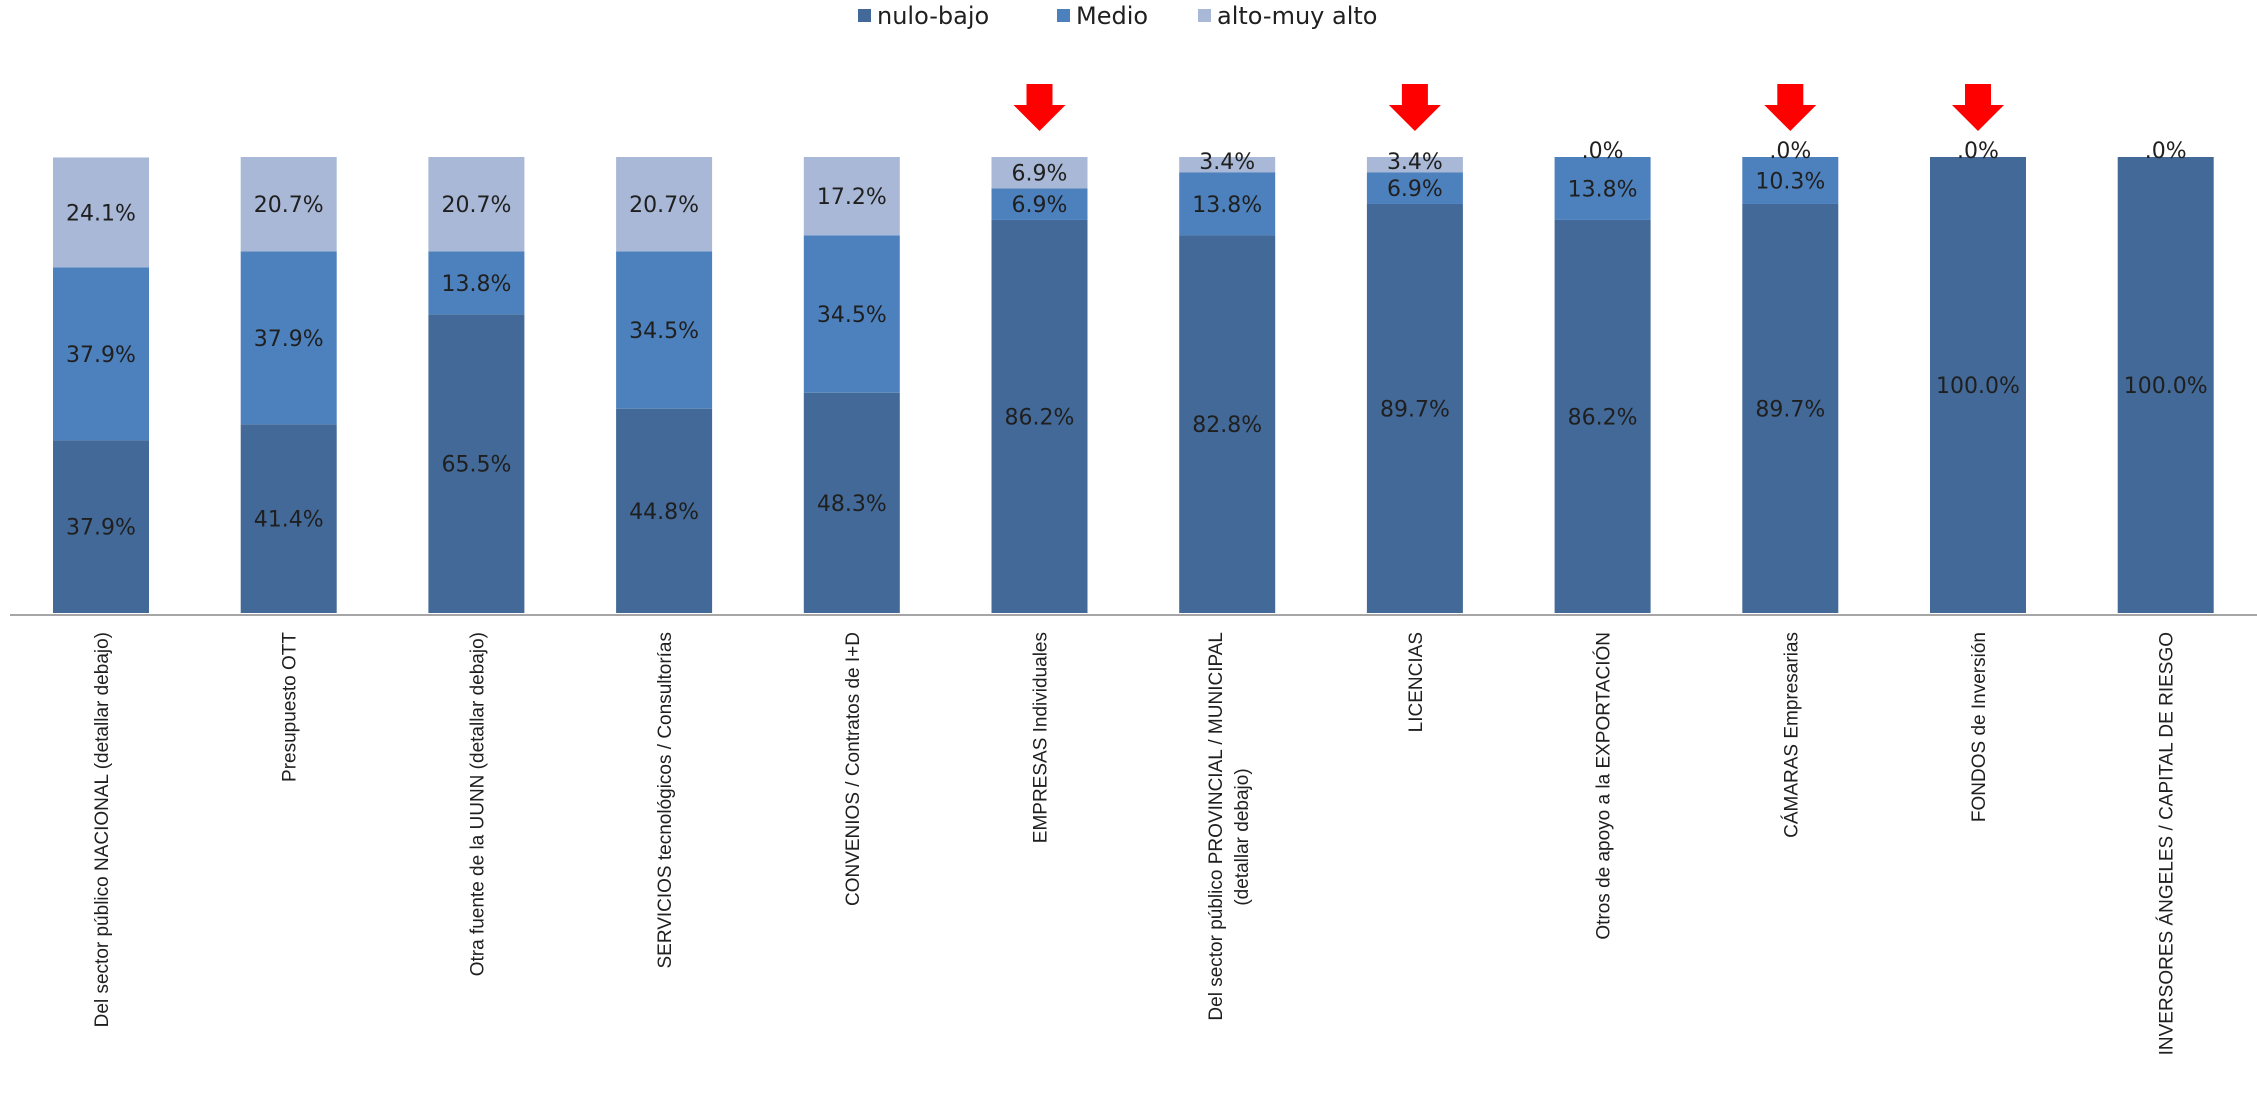 Image resolution: width=2257 pixels, height=1104 pixels. I want to click on category-label-text: Otra fuente de la UUNN (detallar debajo), so click(477, 804).